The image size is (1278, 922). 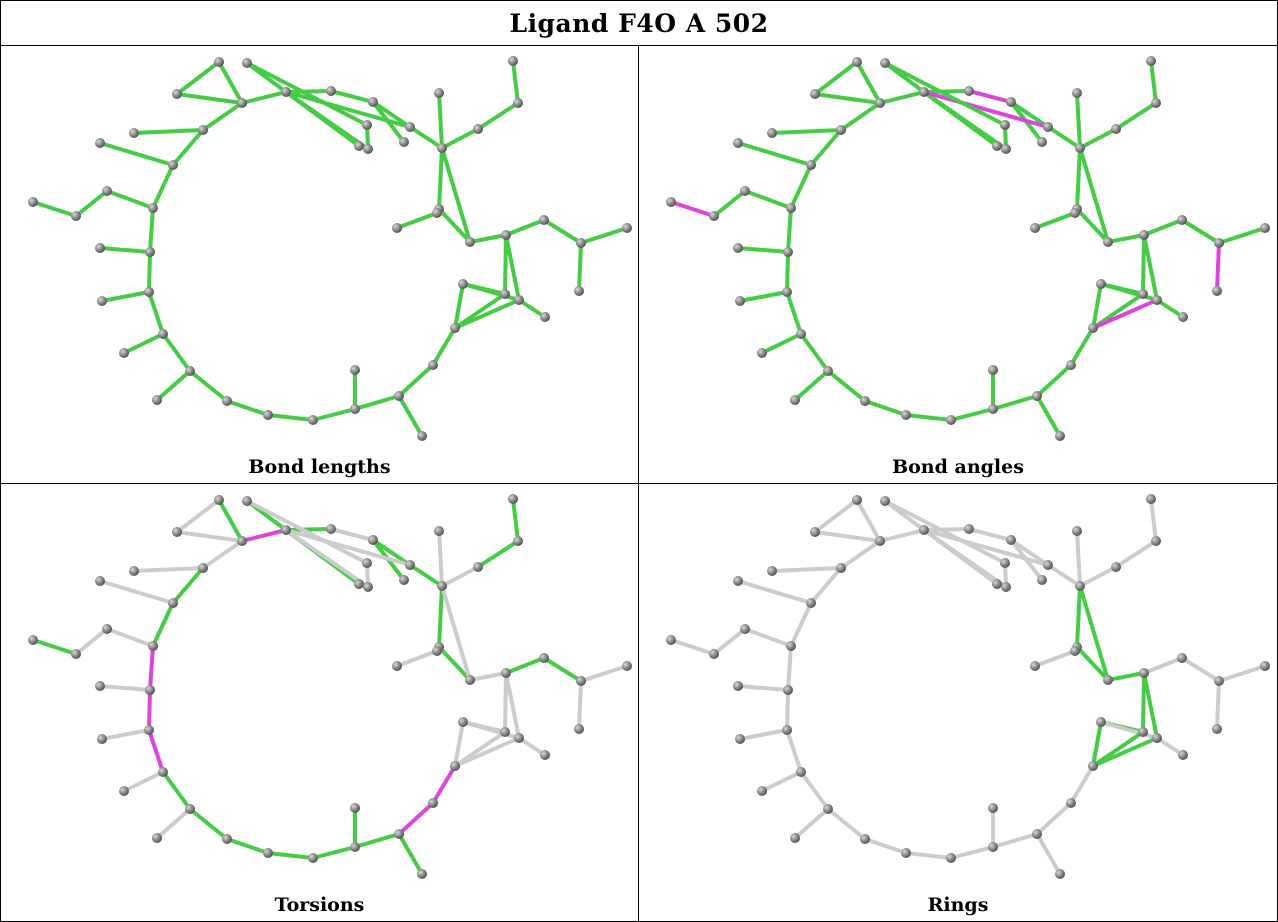 I want to click on panel-caption: Bond angles, so click(x=958, y=467).